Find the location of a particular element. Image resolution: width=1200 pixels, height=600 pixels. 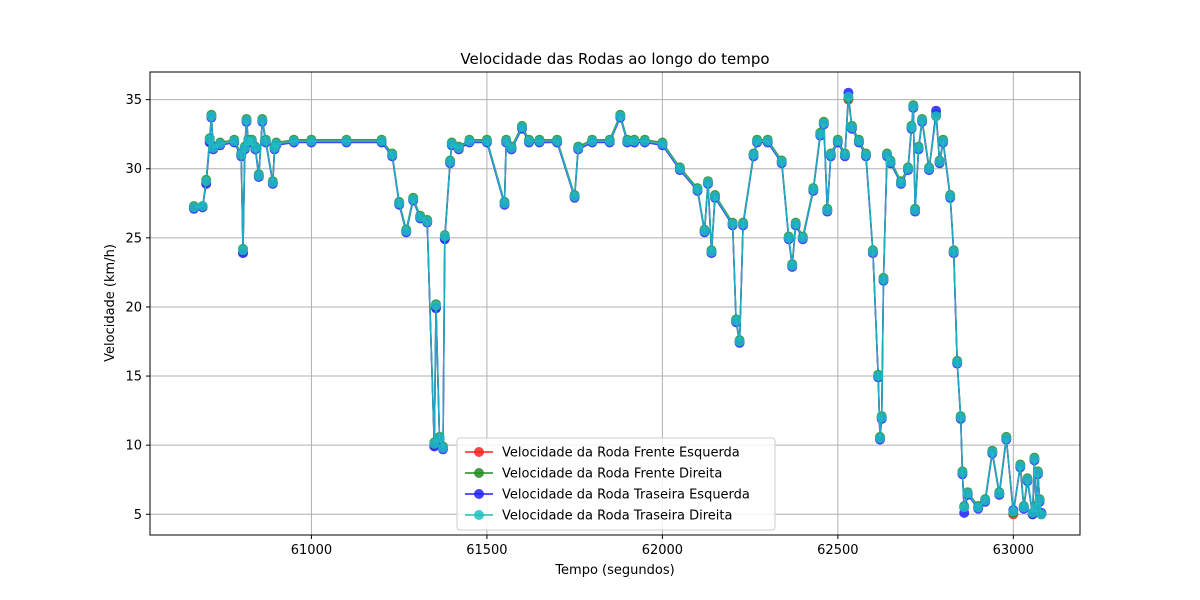

y-tick-label: 35 is located at coordinates (133, 100).